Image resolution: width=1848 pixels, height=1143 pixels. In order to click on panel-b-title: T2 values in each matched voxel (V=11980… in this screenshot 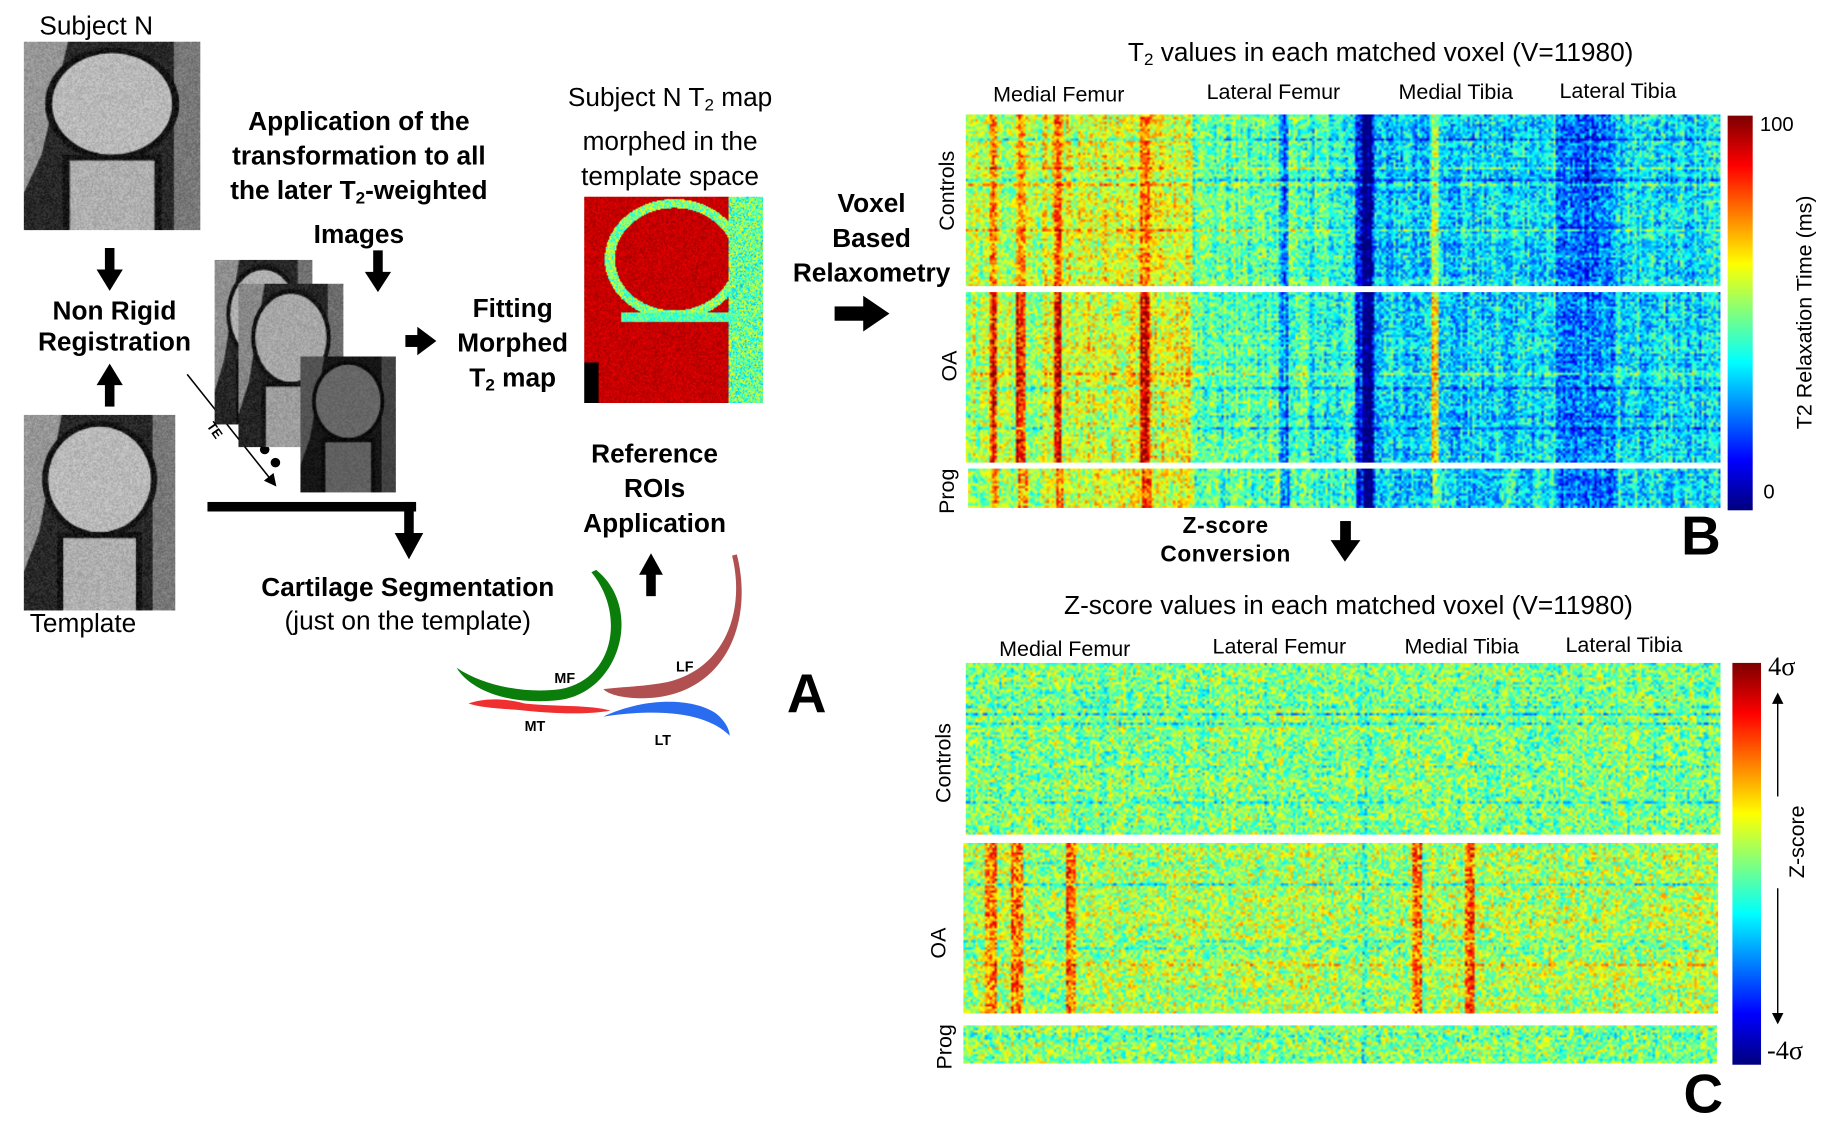, I will do `click(1380, 54)`.